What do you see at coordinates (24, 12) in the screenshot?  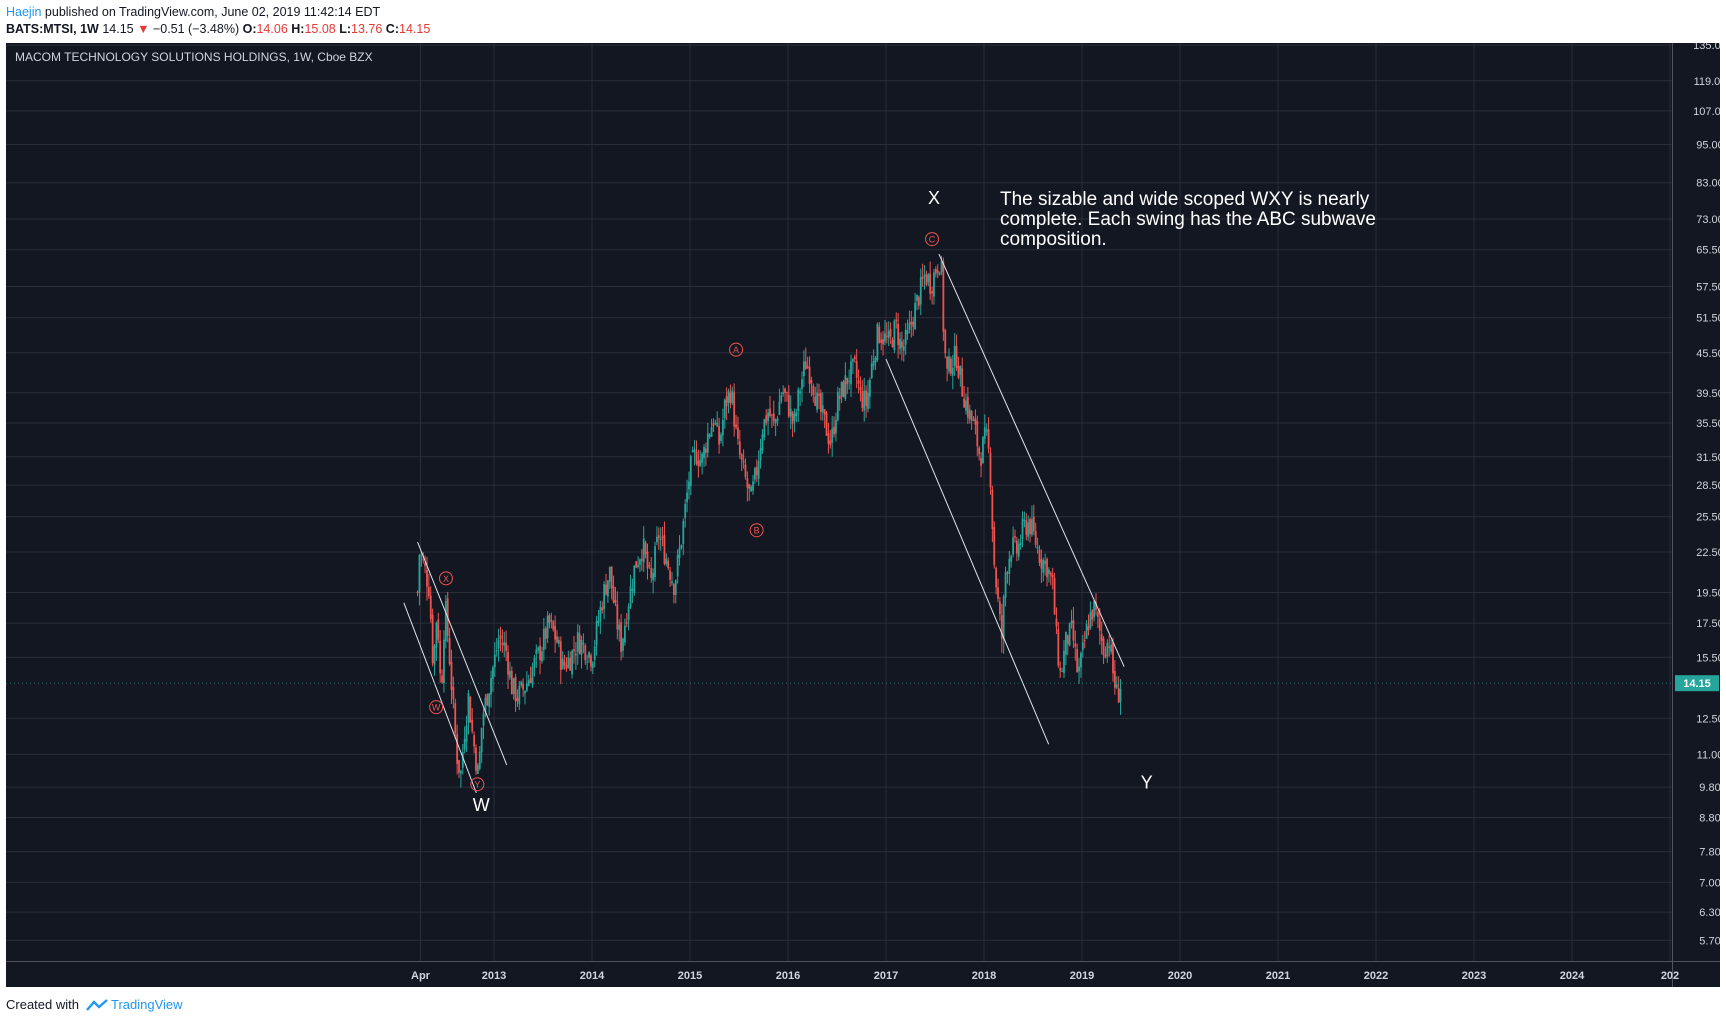 I see `author-link: Haejin` at bounding box center [24, 12].